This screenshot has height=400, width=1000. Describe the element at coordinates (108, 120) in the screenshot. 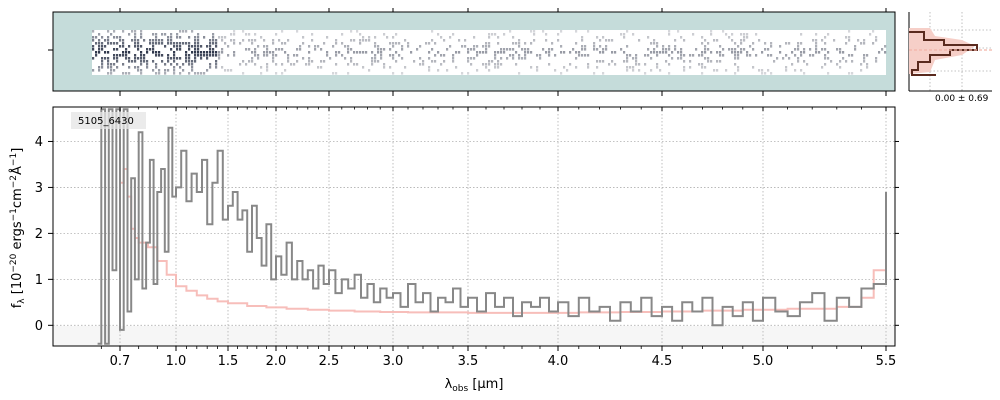

I see `object-label-box` at that location.